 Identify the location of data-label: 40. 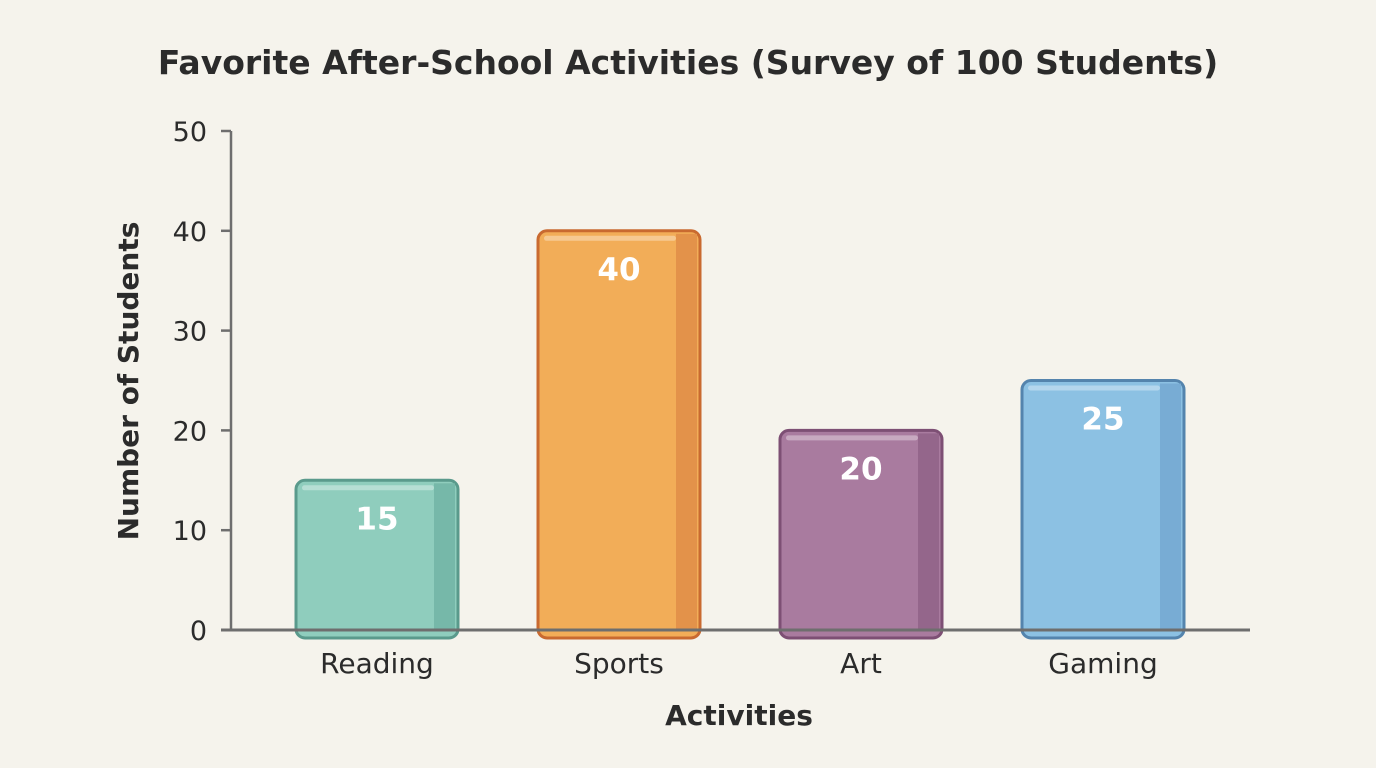
(618, 270).